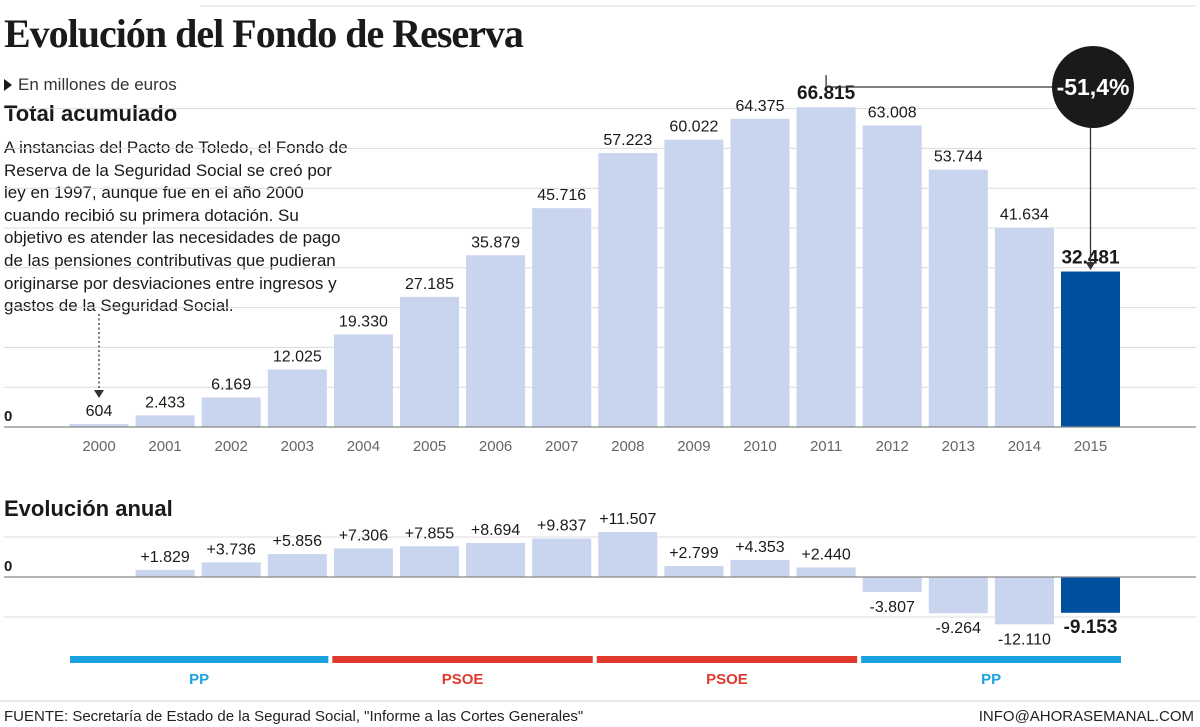 This screenshot has width=1200, height=727. Describe the element at coordinates (1024, 446) in the screenshot. I see `year-label-2014: 2014` at that location.